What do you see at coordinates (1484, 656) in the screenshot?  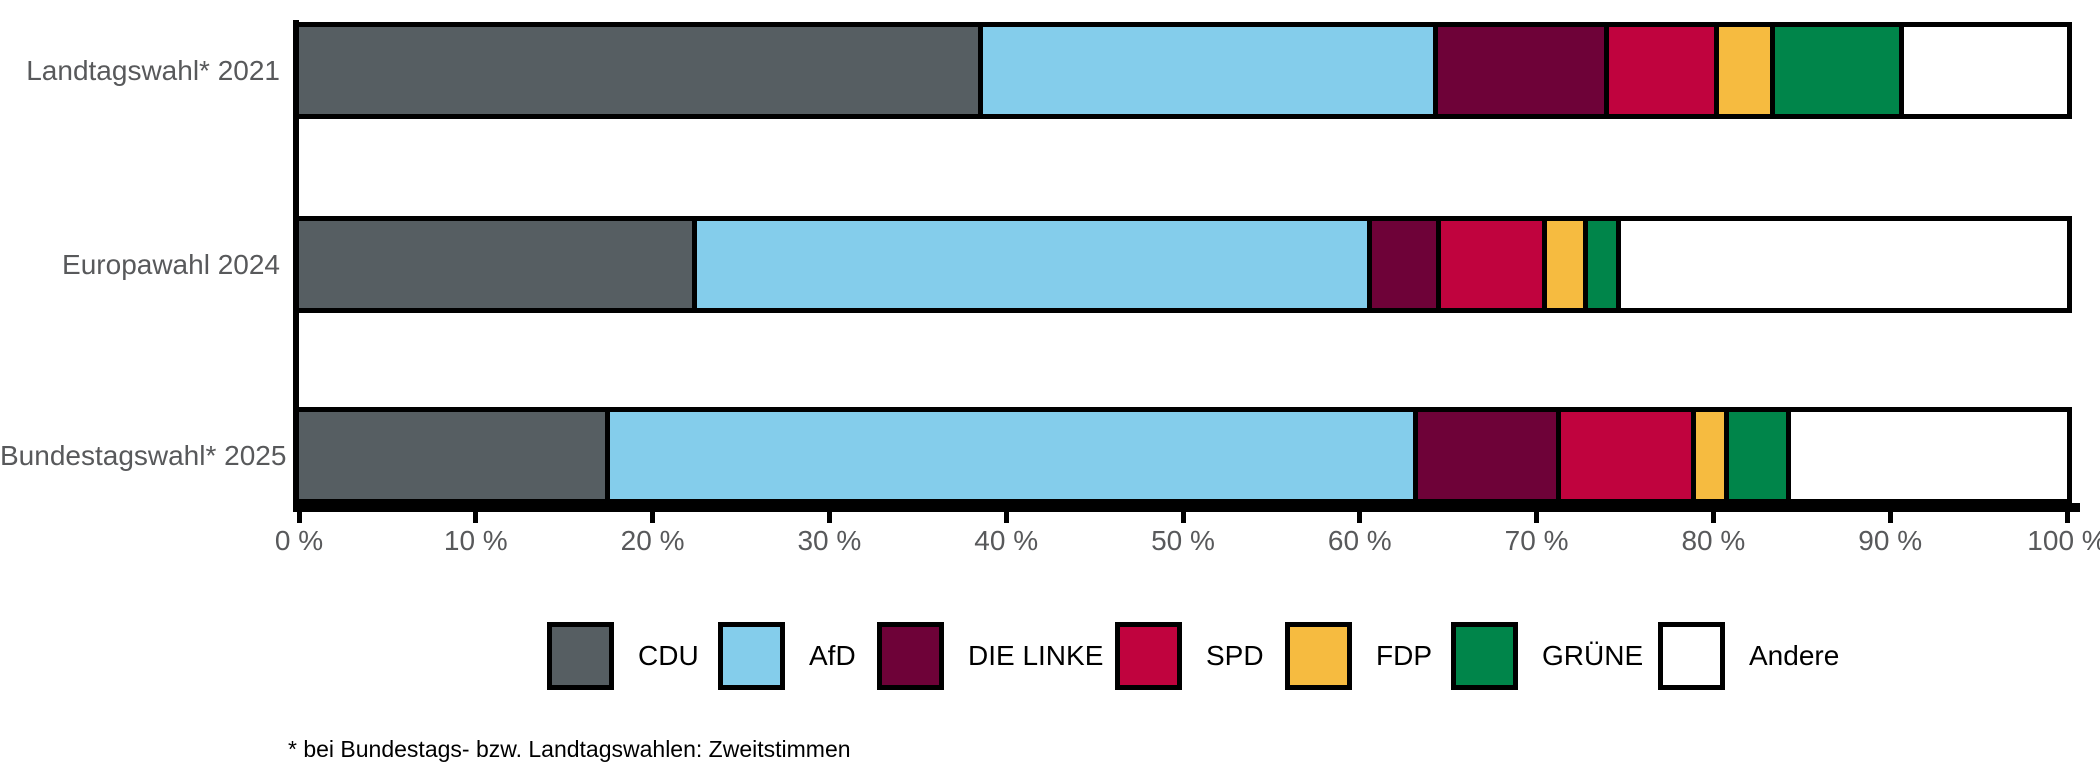 I see `legend-swatch-gr-ne` at bounding box center [1484, 656].